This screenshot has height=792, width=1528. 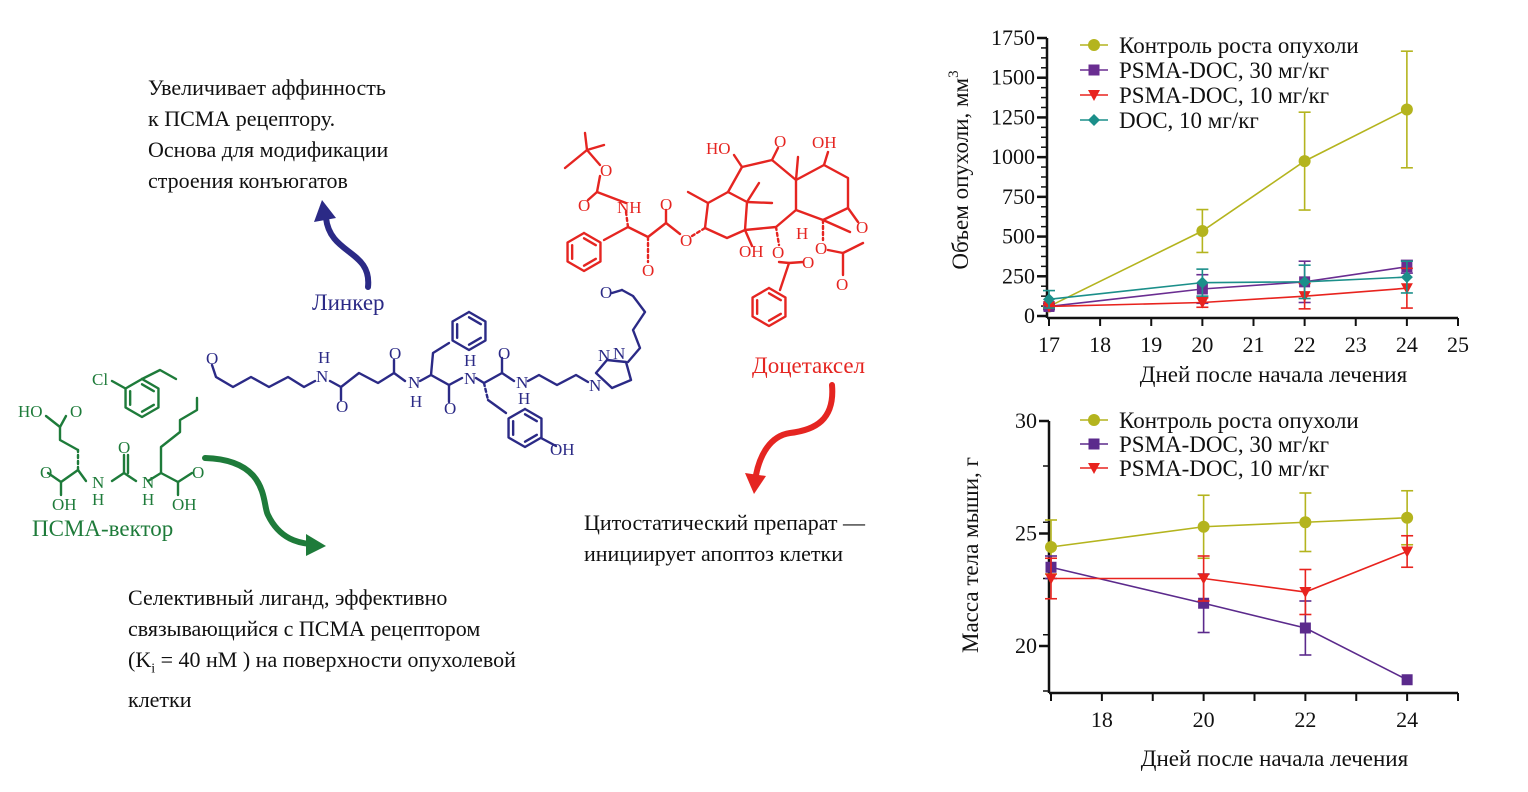 I want to click on legend-label: PSMA-DOC, 10 мг/кг, so click(x=1224, y=95).